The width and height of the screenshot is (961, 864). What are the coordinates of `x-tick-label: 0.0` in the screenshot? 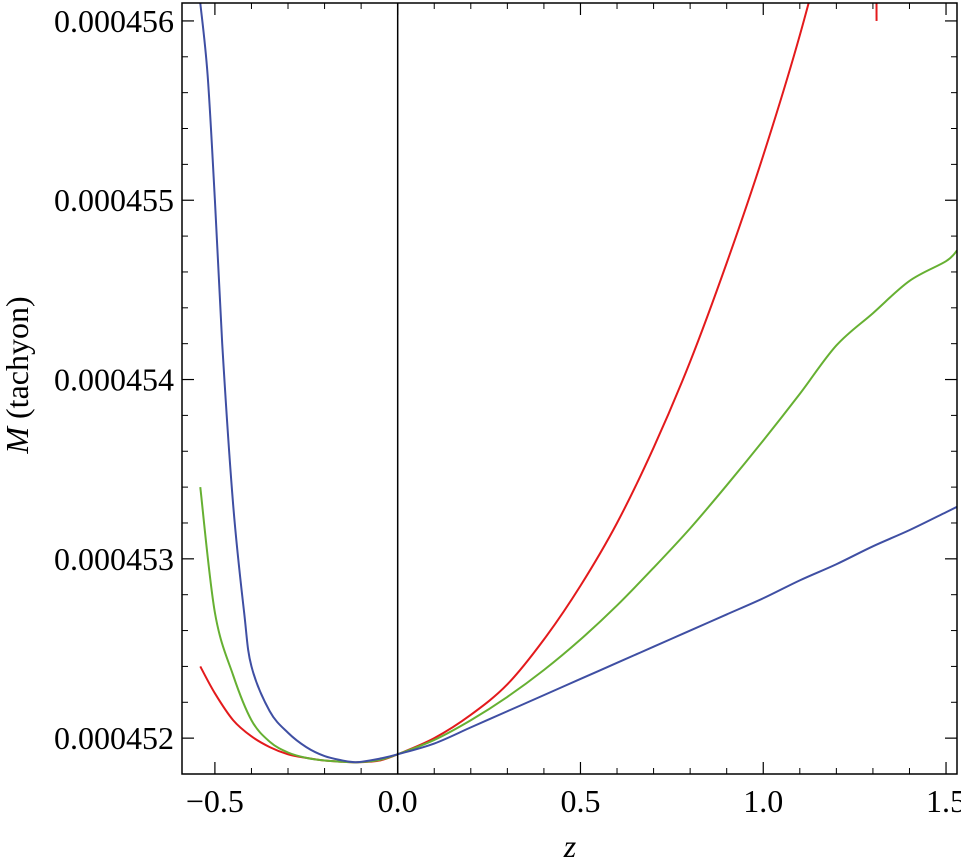 It's located at (398, 801).